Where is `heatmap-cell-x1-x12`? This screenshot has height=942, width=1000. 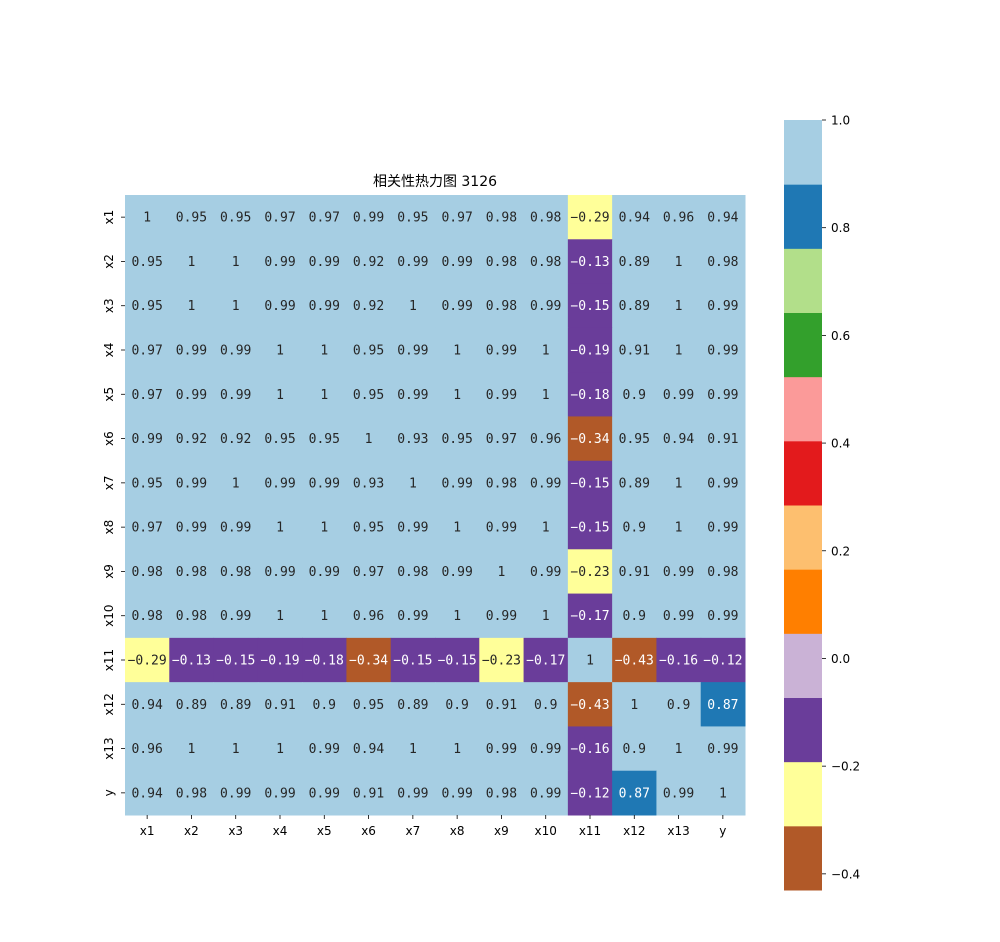
heatmap-cell-x1-x12 is located at coordinates (634, 217).